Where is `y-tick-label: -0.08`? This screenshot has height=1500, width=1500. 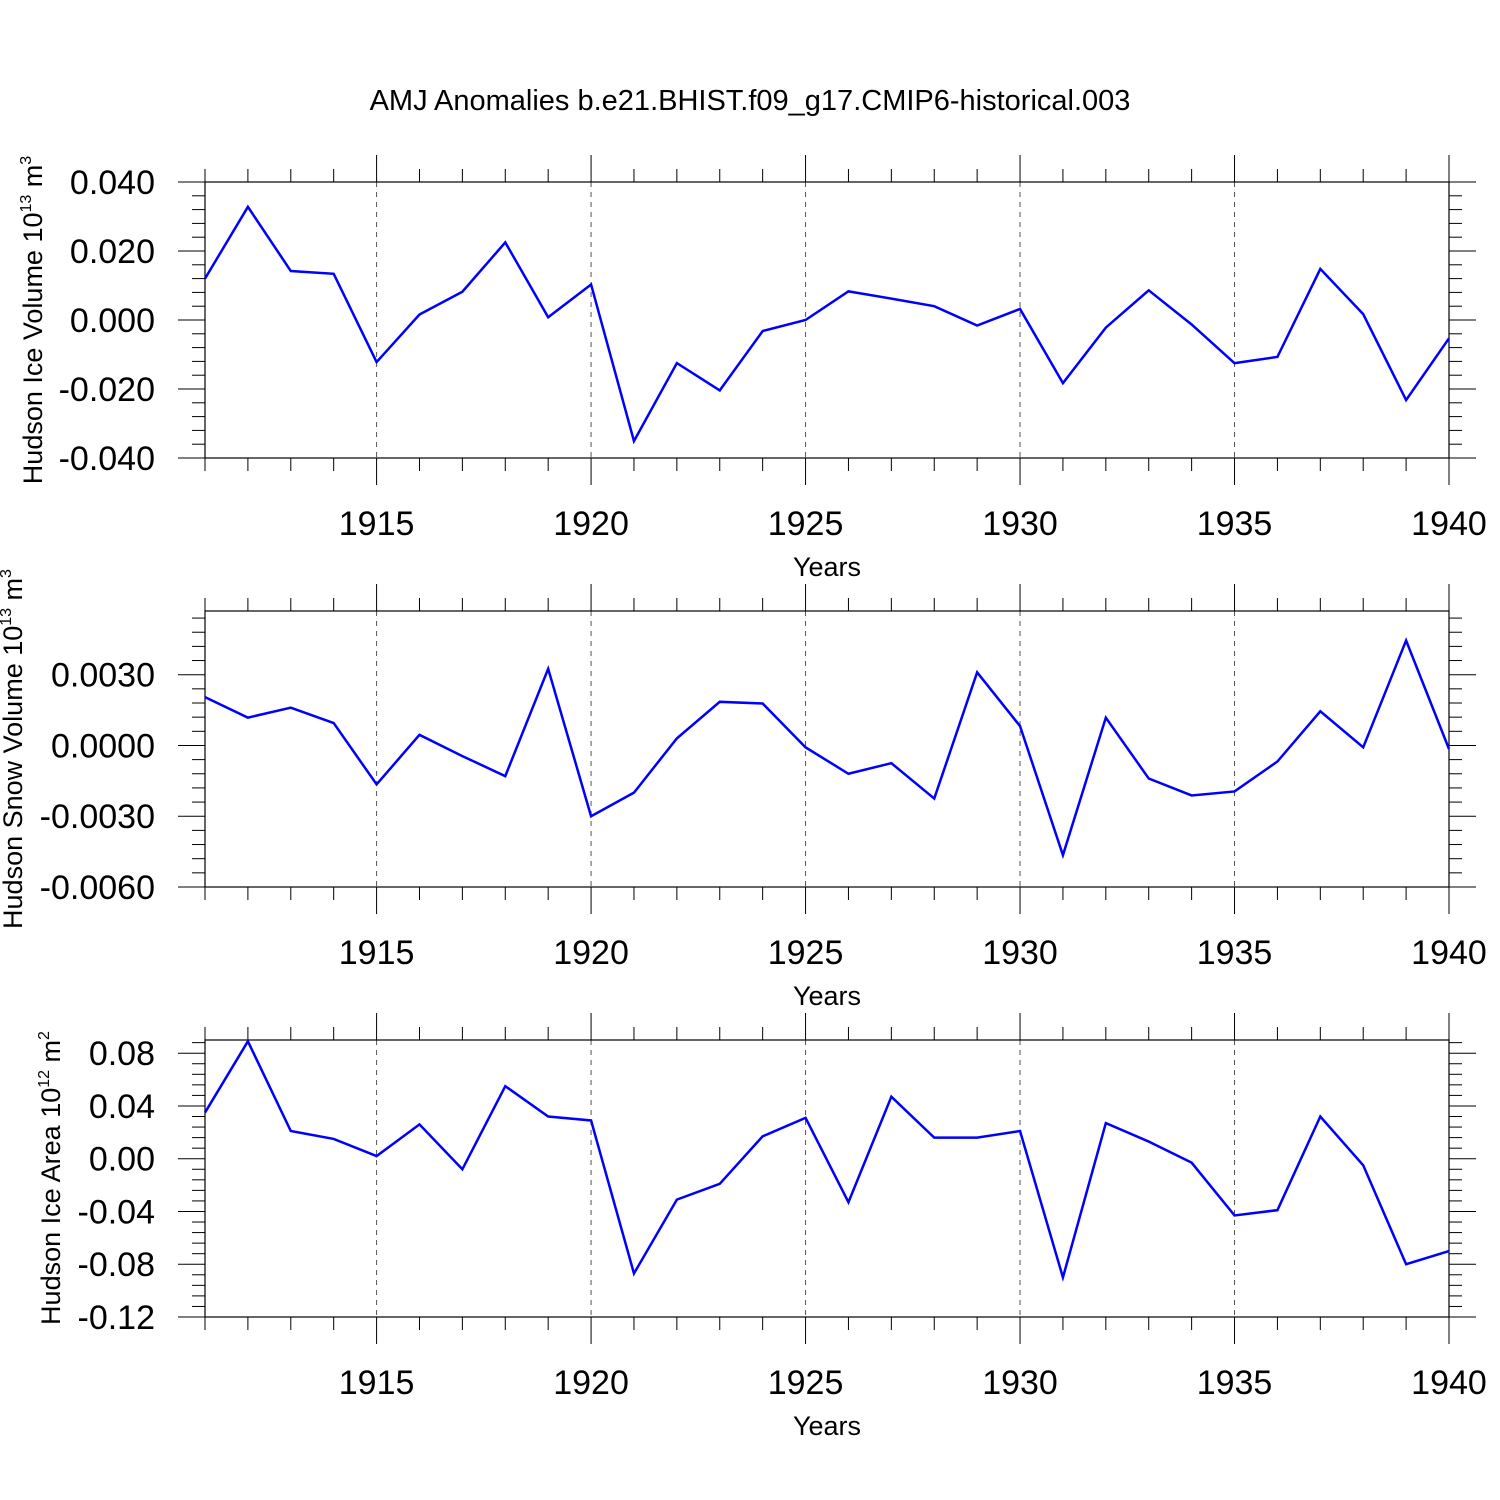 y-tick-label: -0.08 is located at coordinates (117, 1265).